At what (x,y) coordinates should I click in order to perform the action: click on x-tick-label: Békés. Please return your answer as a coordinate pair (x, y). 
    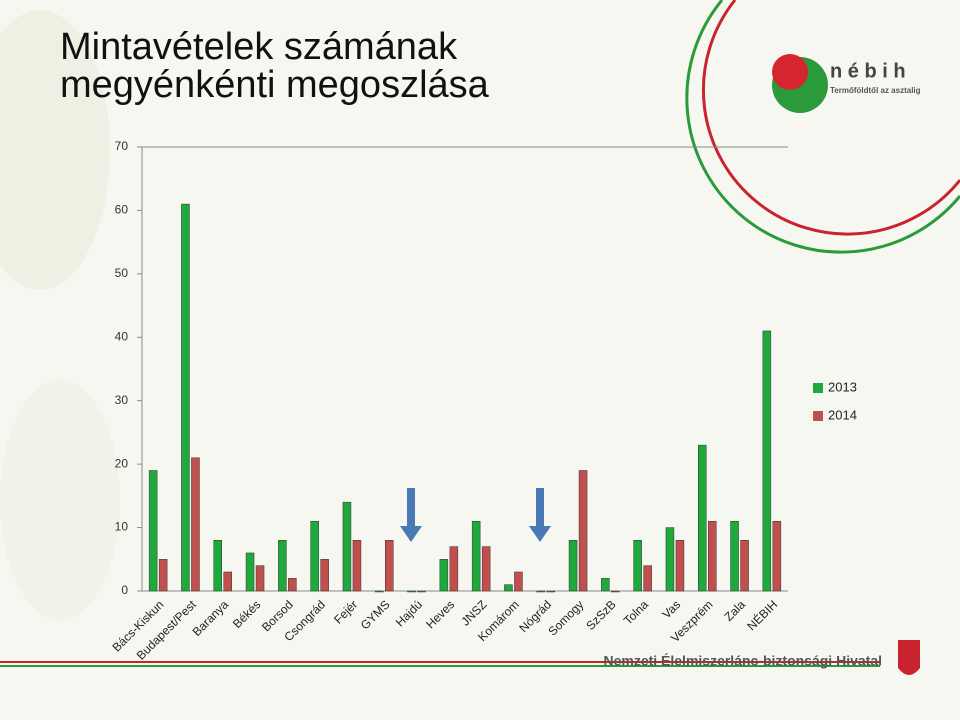
    Looking at the image, I should click on (246, 613).